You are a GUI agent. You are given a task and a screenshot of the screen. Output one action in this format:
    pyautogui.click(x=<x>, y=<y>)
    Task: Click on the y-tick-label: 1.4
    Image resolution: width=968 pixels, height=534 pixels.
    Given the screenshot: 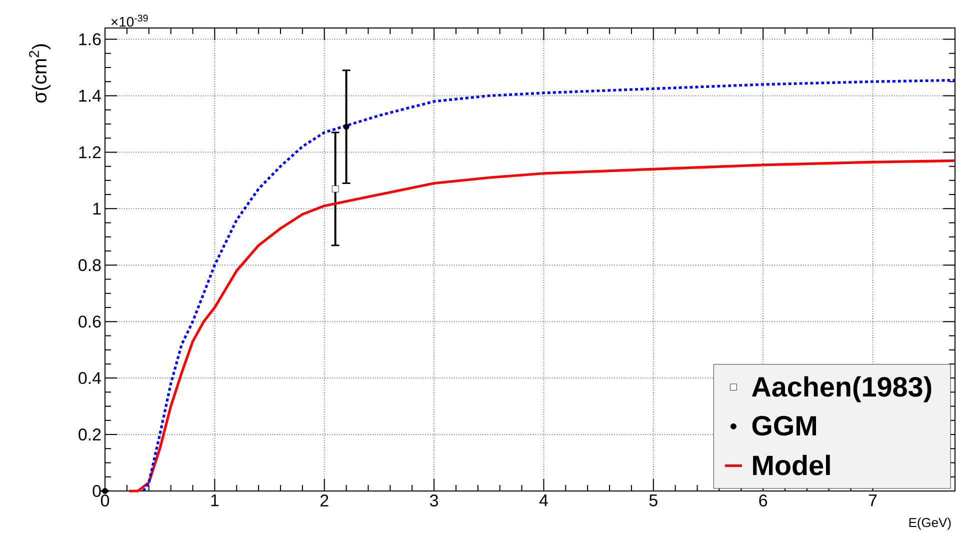 What is the action you would take?
    pyautogui.click(x=90, y=96)
    